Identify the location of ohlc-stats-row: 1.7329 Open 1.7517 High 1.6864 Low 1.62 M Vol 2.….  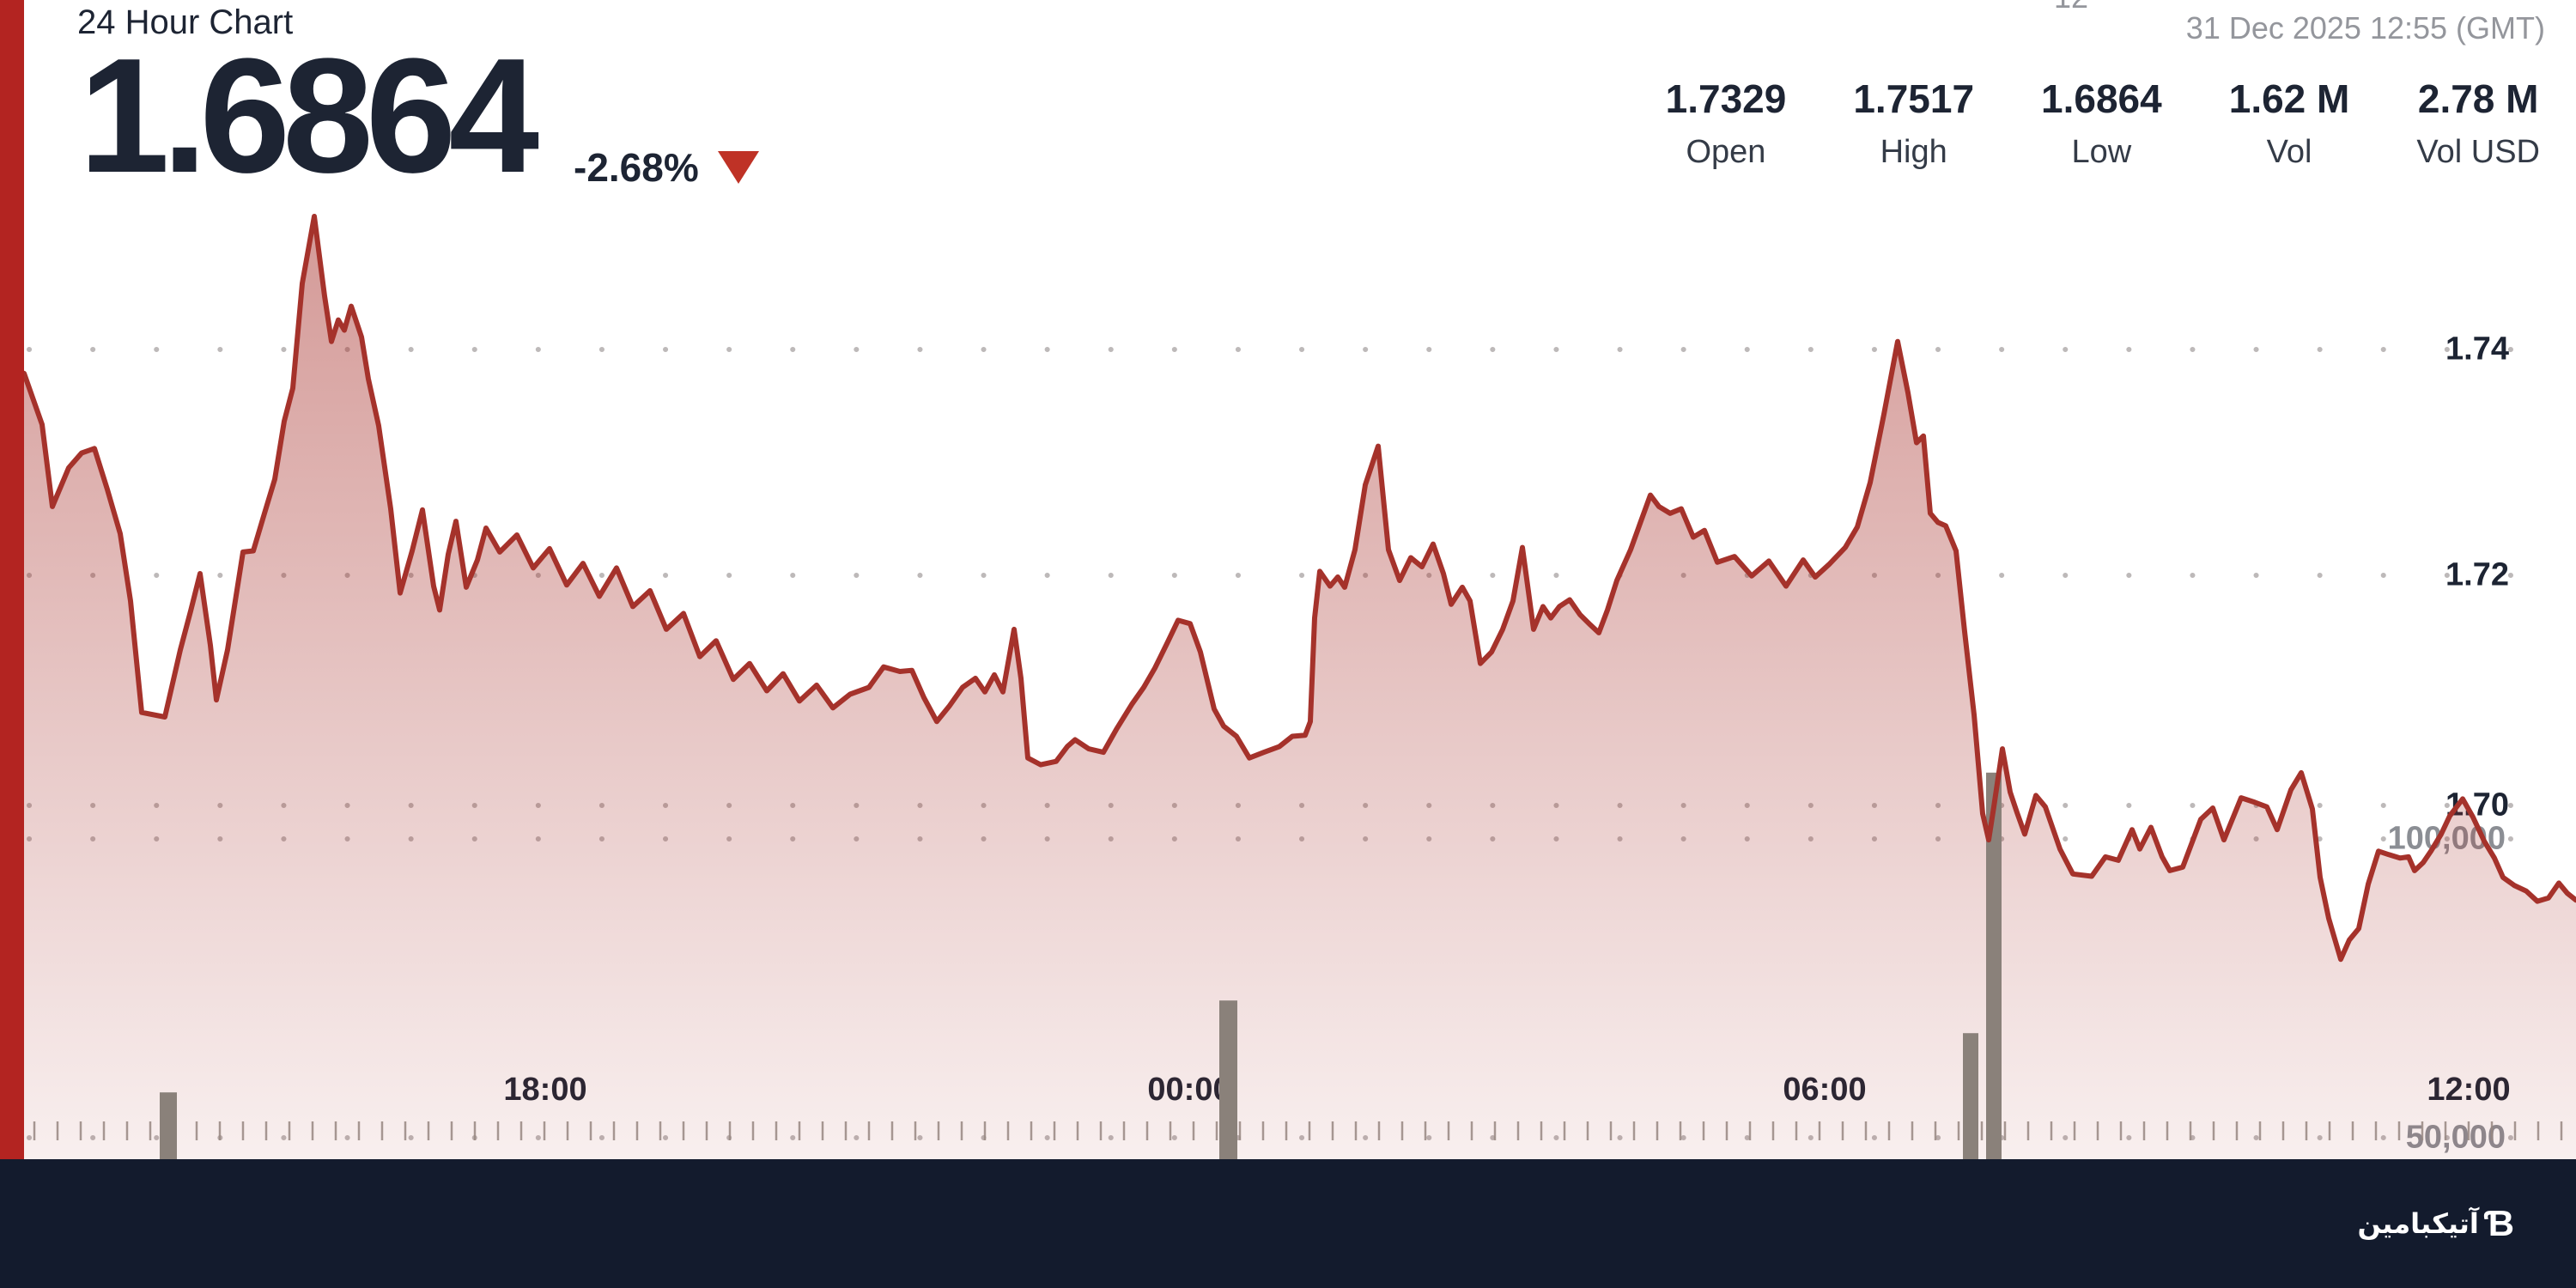
(2103, 123).